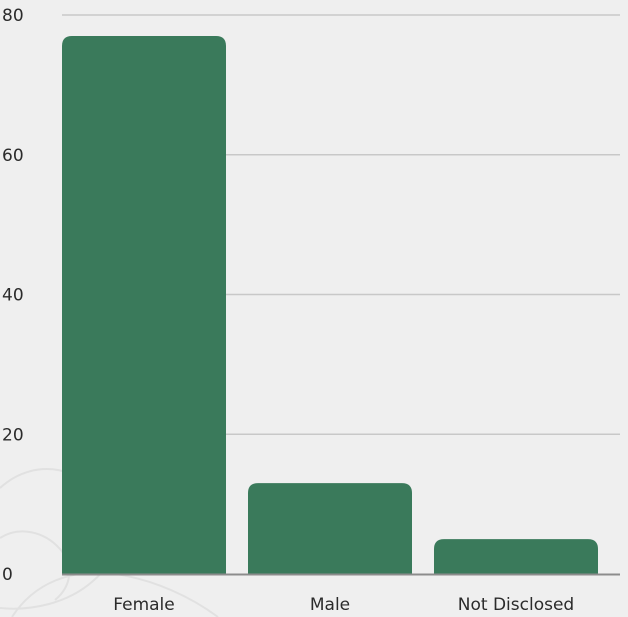  I want to click on bar-not-disclosed, so click(516, 556).